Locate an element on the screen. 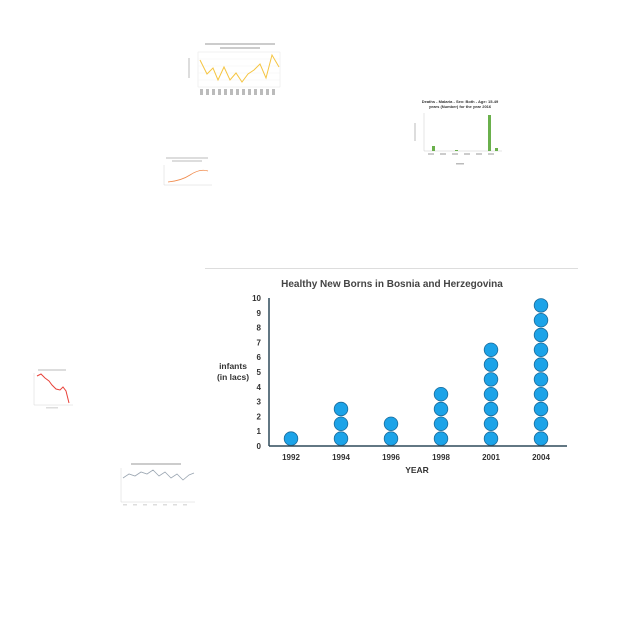 The height and width of the screenshot is (640, 640). yellow-line-chart-thumbnail is located at coordinates (232, 72).